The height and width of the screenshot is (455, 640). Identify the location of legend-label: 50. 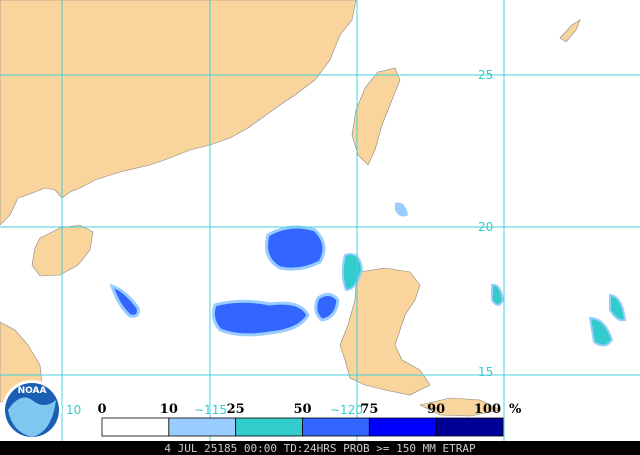
(302, 409).